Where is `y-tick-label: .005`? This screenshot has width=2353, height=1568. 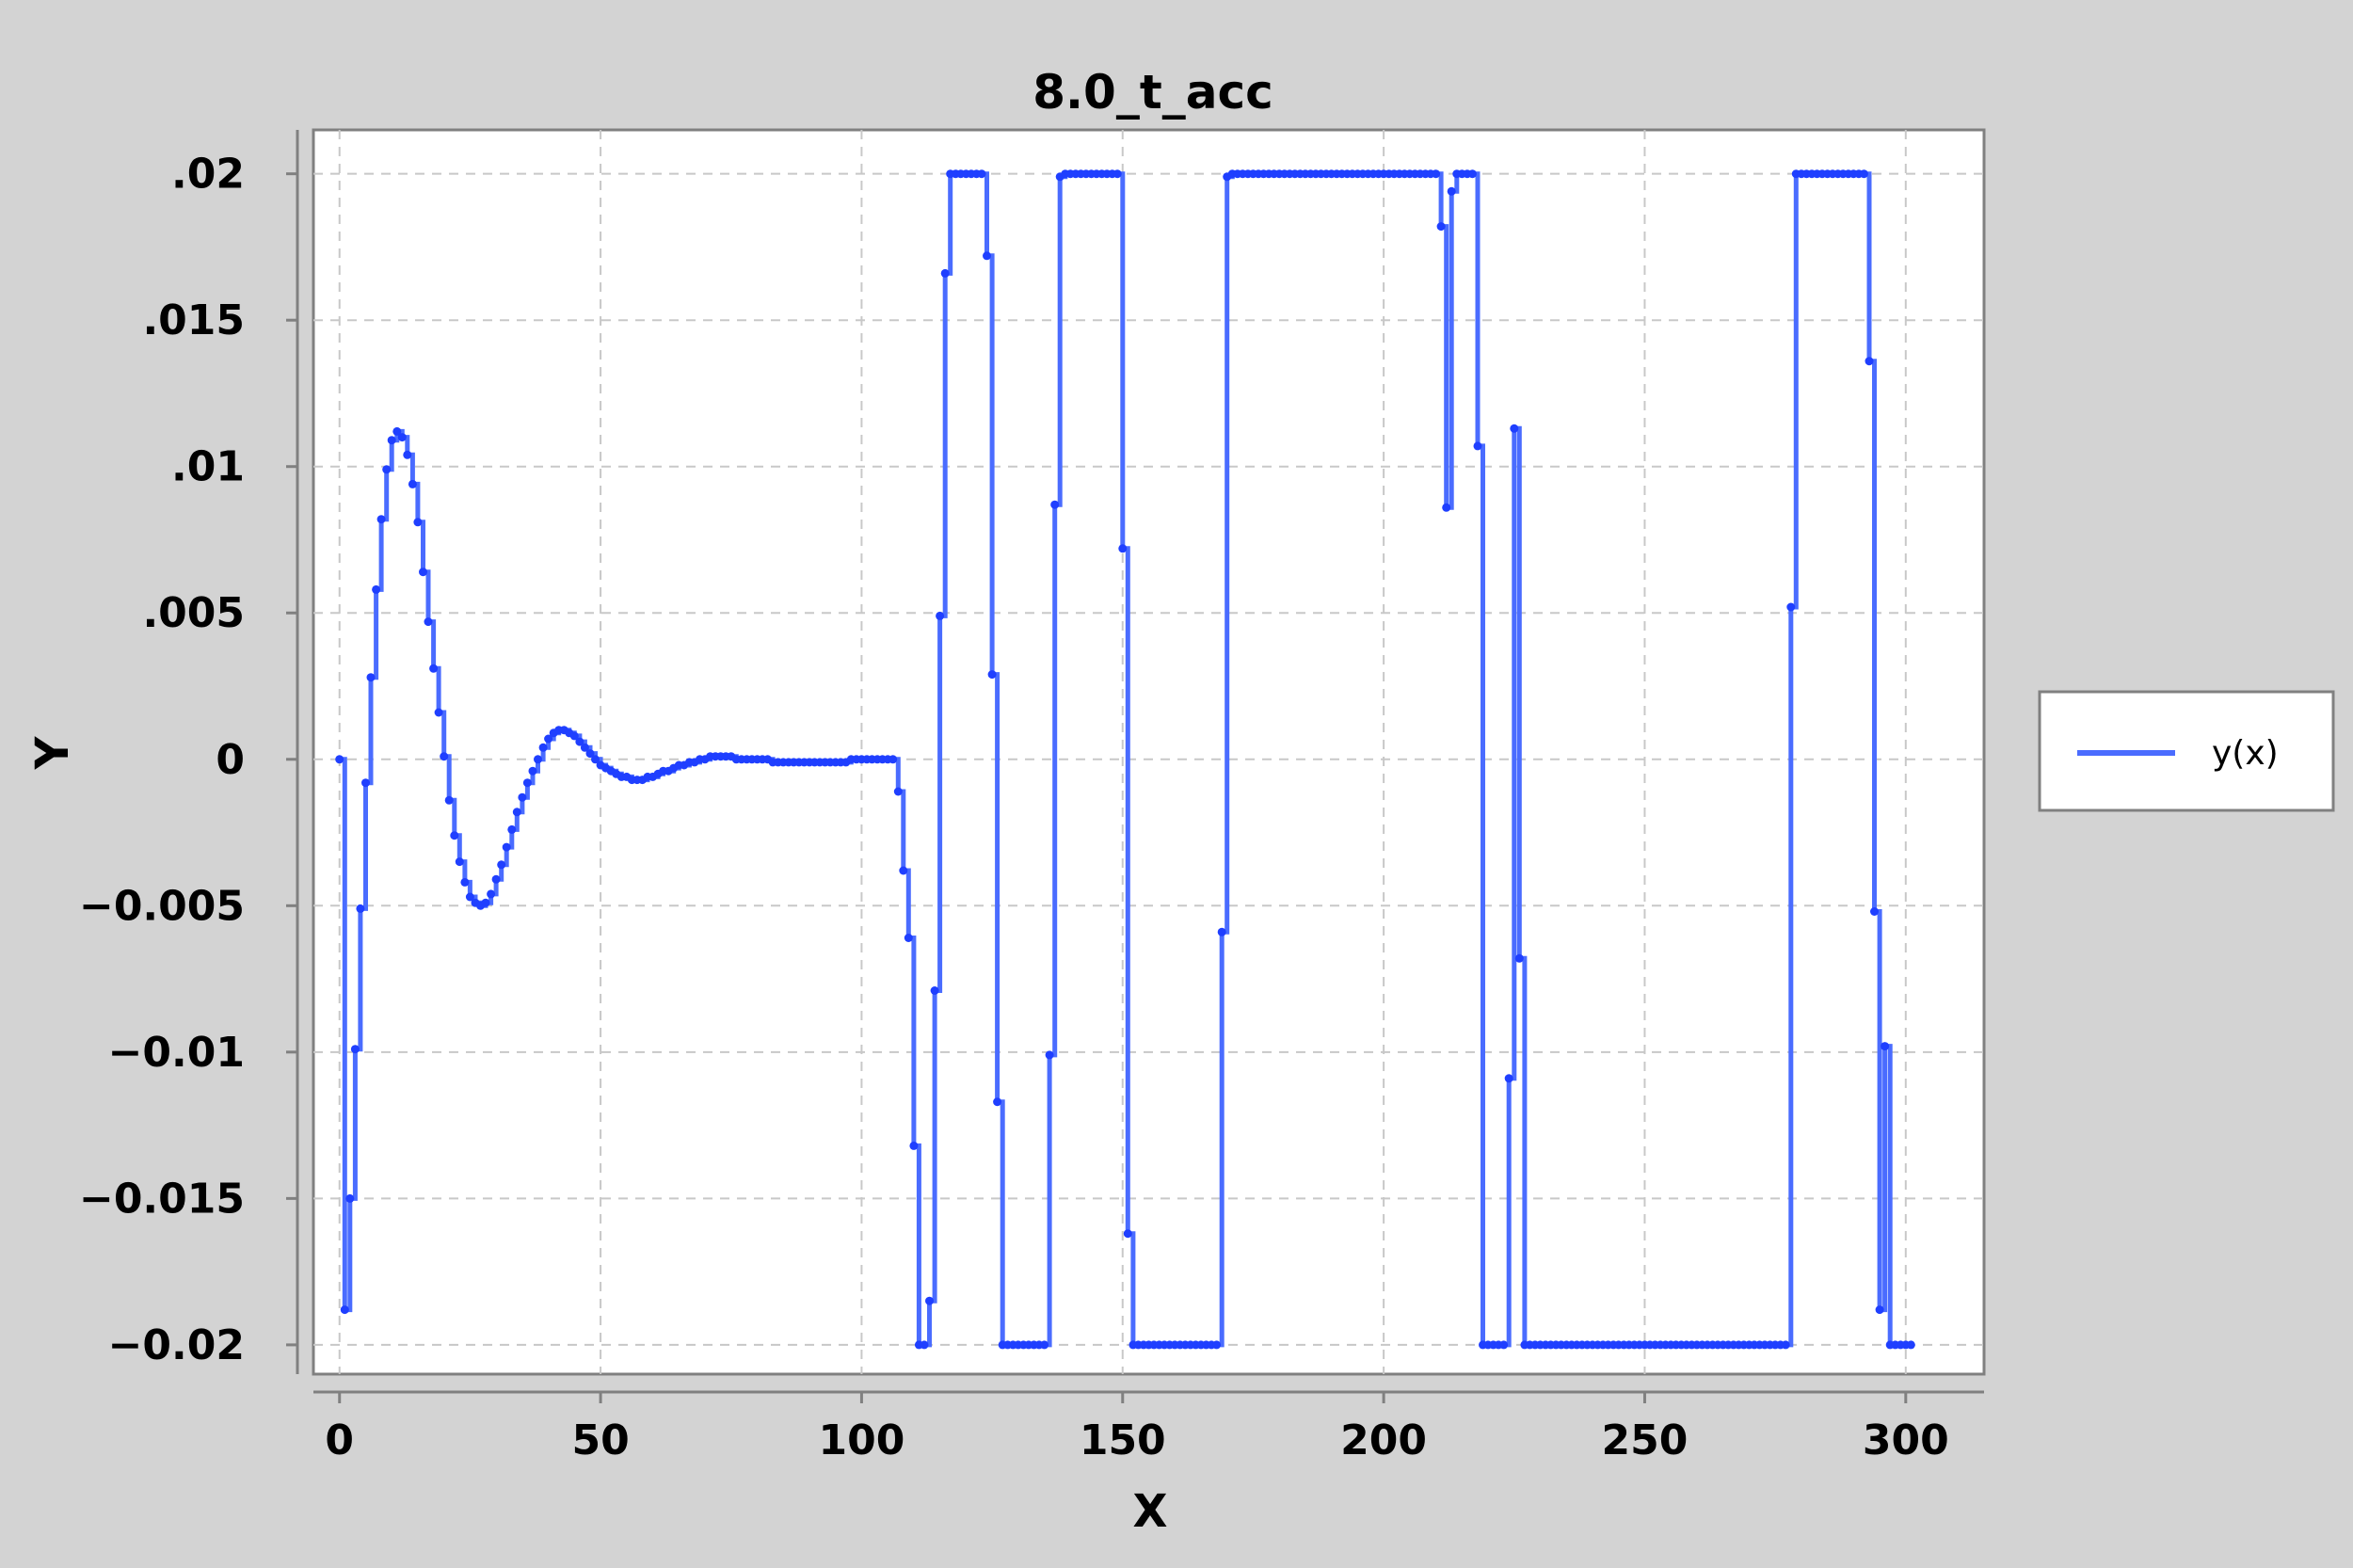 y-tick-label: .005 is located at coordinates (193, 613).